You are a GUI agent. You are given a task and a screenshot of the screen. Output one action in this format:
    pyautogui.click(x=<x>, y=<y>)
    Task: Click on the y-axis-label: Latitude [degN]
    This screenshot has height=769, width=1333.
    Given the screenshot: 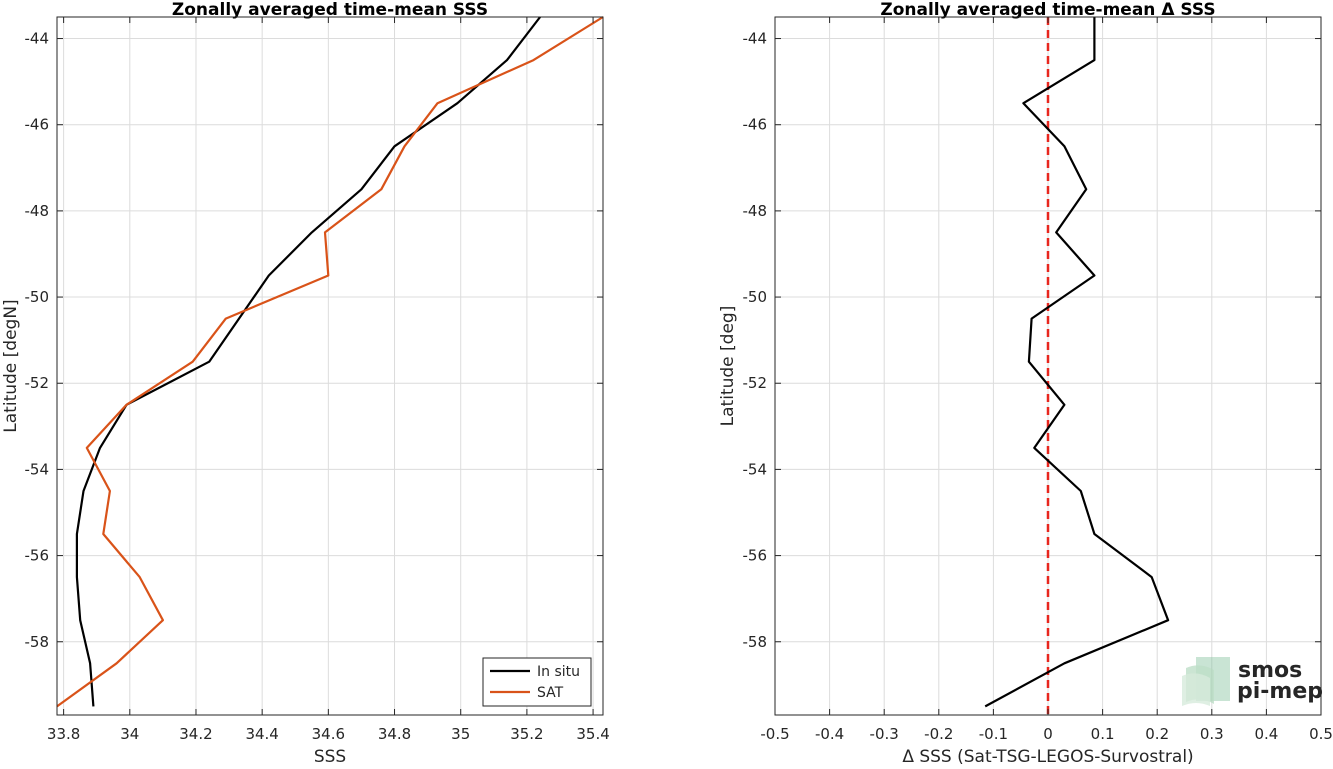 What is the action you would take?
    pyautogui.click(x=11, y=365)
    